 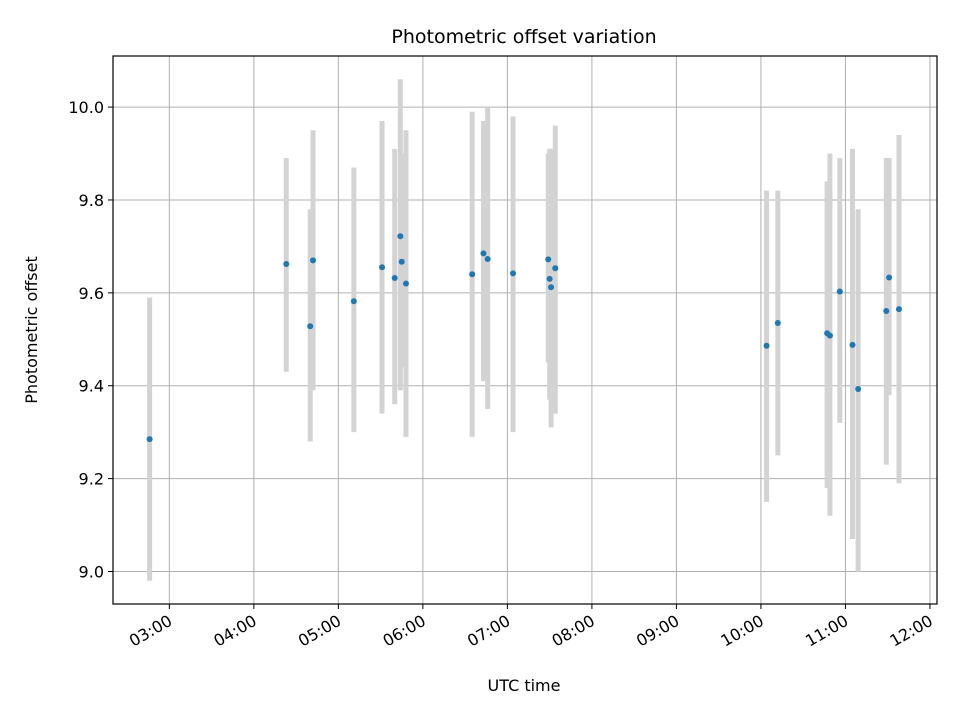 I want to click on y-tick-label: 9.6, so click(x=91, y=293).